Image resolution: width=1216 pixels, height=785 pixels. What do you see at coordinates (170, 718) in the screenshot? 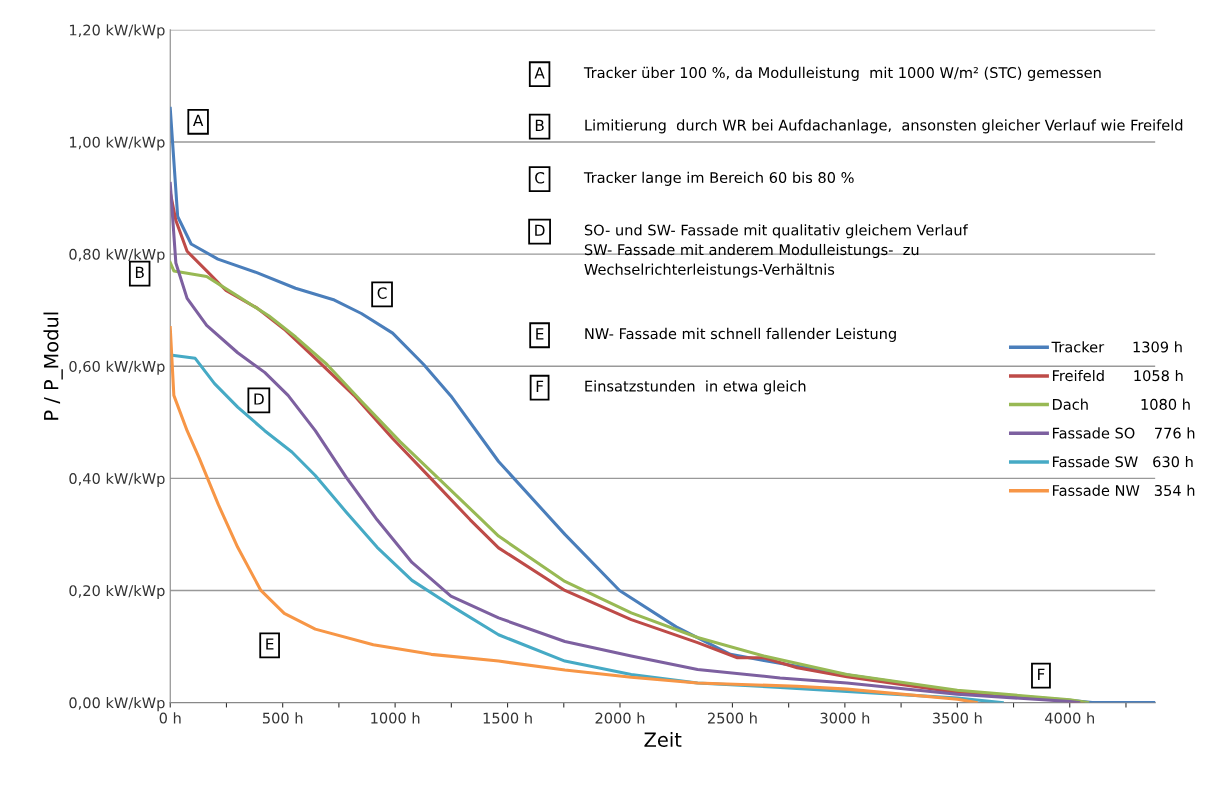
I see `x-tick-label: 0 h` at bounding box center [170, 718].